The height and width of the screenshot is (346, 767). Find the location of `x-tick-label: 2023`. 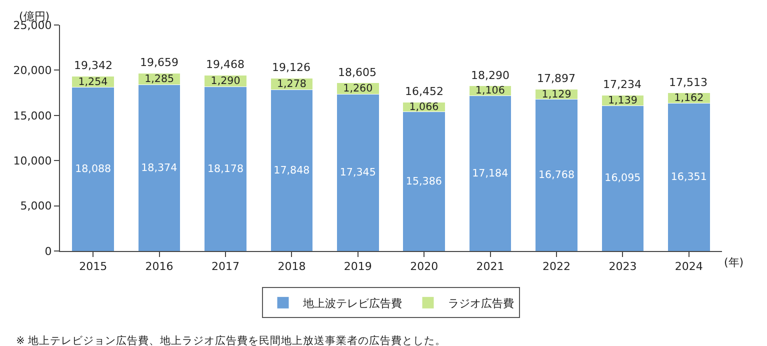

x-tick-label: 2023 is located at coordinates (622, 267).